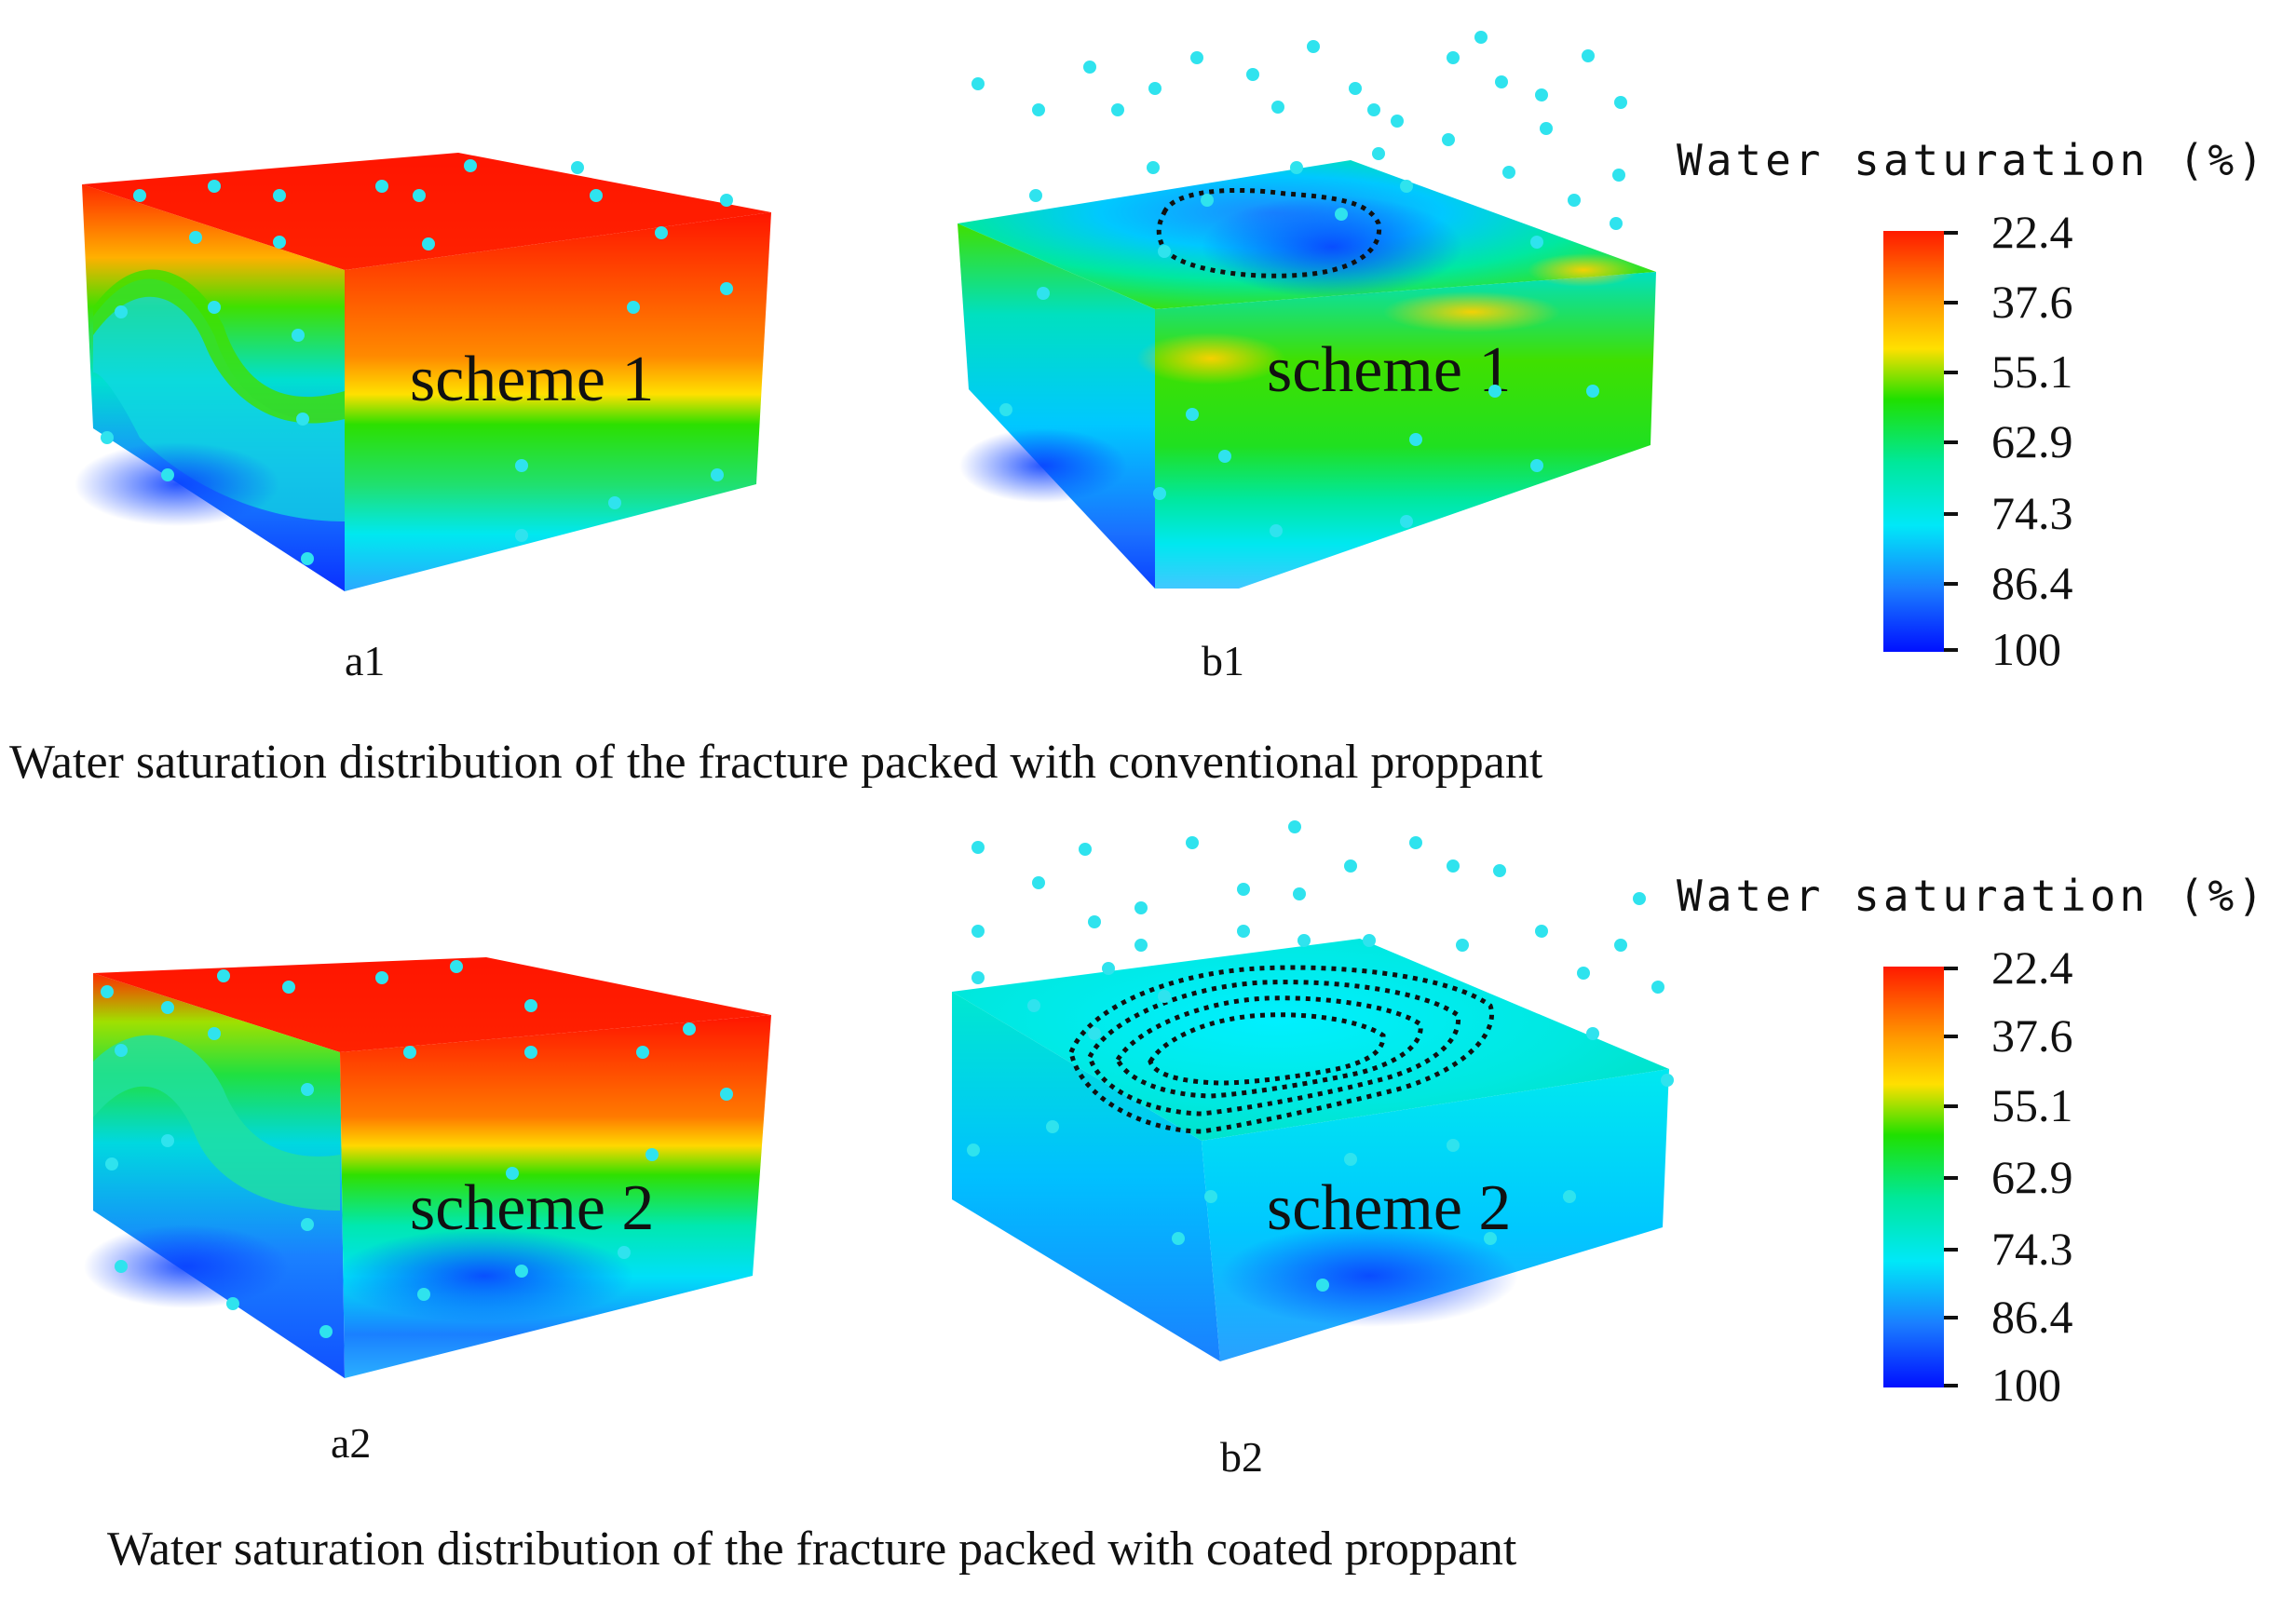  Describe the element at coordinates (1972, 160) in the screenshot. I see `colorbar-1-title: Water saturation (%)` at that location.